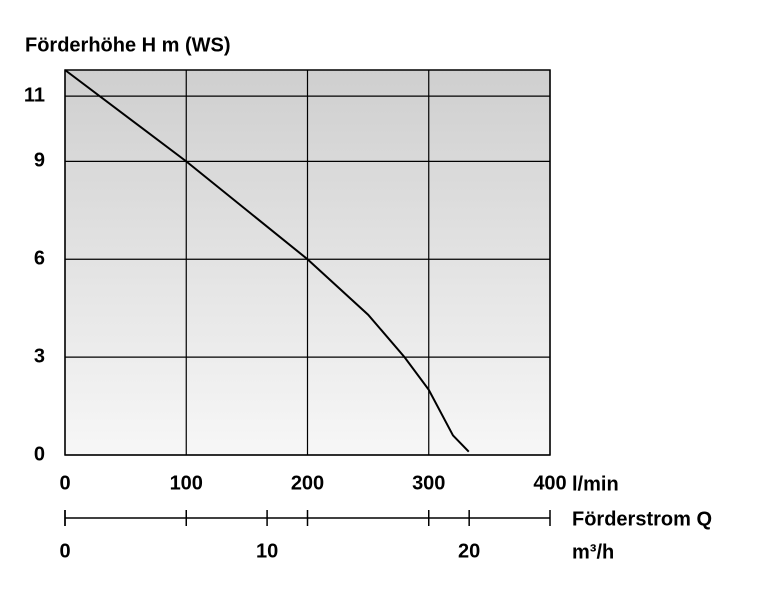 The width and height of the screenshot is (762, 591). What do you see at coordinates (595, 484) in the screenshot?
I see `x-axis-label: l/min` at bounding box center [595, 484].